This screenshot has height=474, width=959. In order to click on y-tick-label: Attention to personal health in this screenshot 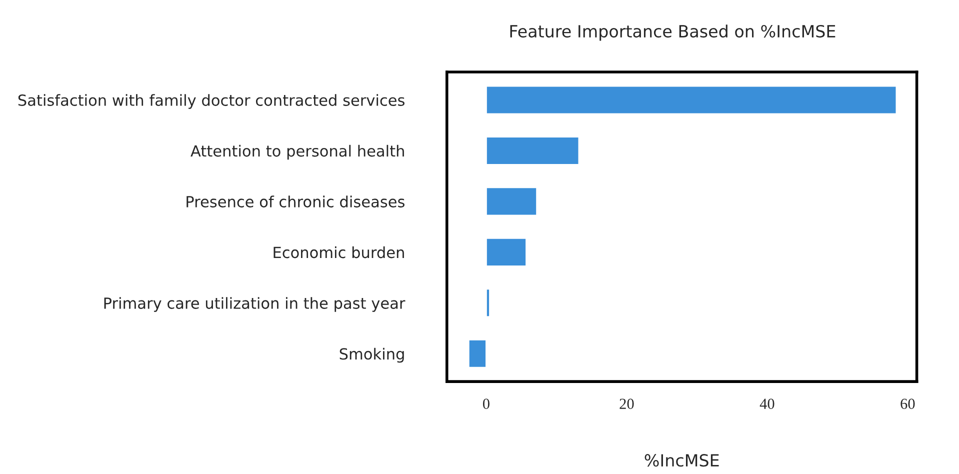, I will do `click(297, 152)`.